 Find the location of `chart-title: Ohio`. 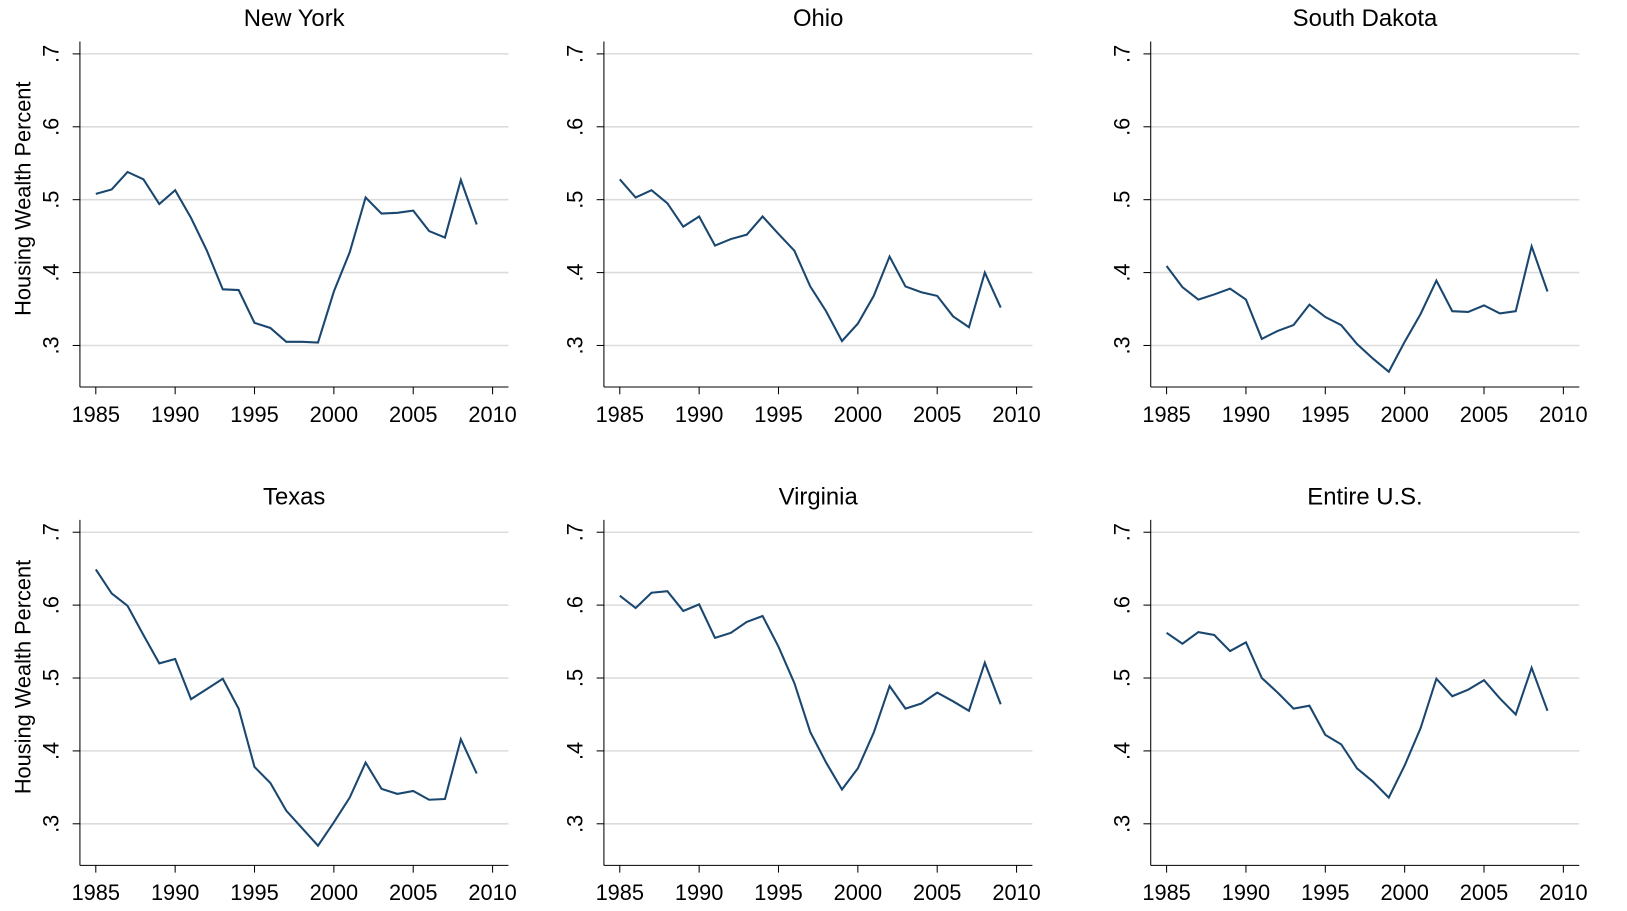

chart-title: Ohio is located at coordinates (818, 18).